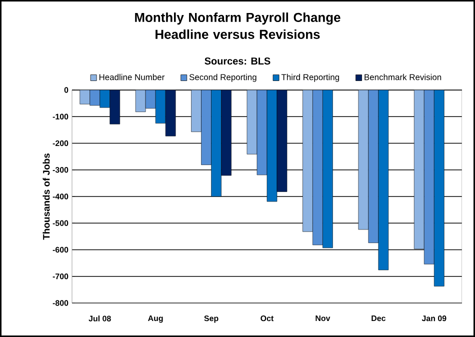 Image resolution: width=475 pixels, height=337 pixels. I want to click on legend-label: Benchmark Revision, so click(403, 77).